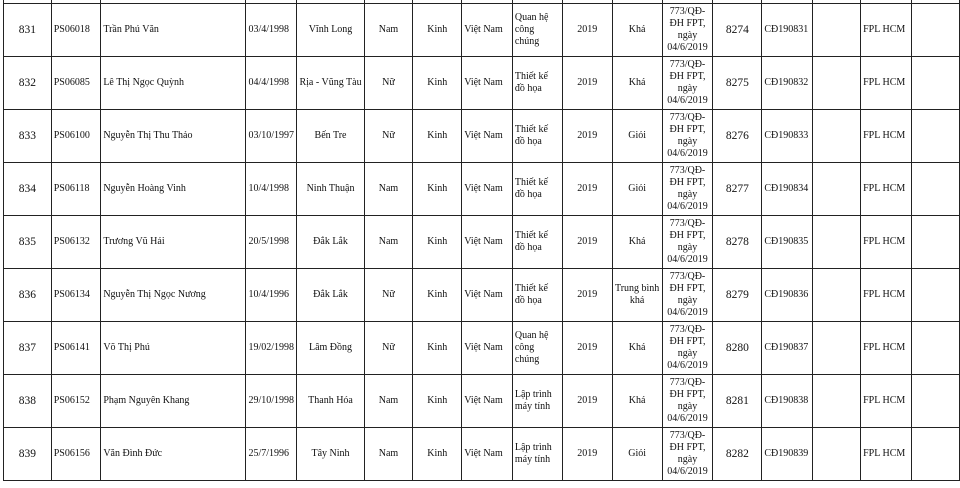  I want to click on cell-dob: 10/4/1998, so click(271, 189).